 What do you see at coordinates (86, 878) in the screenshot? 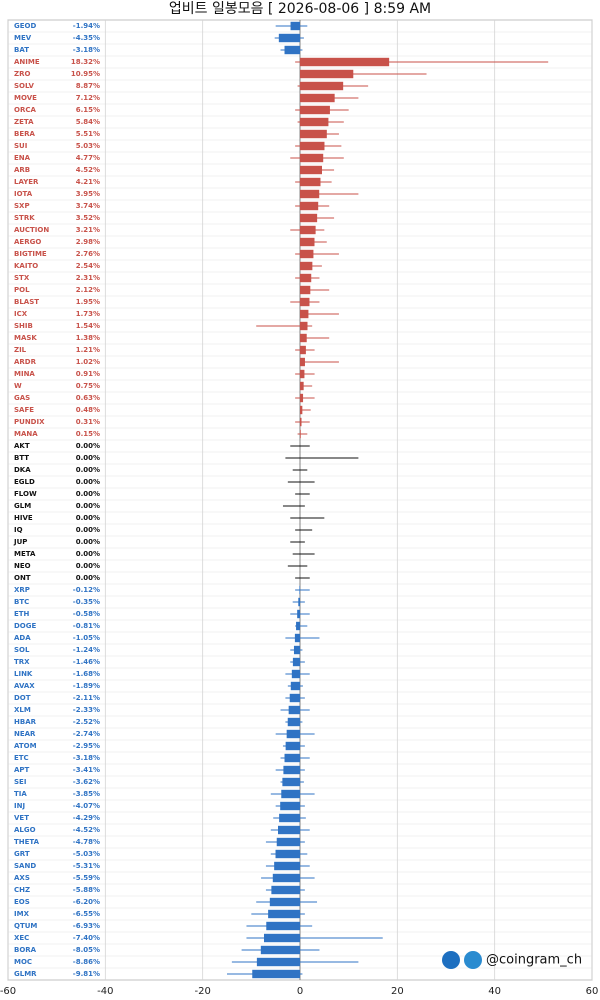
I see `value-label: -5.59%` at bounding box center [86, 878].